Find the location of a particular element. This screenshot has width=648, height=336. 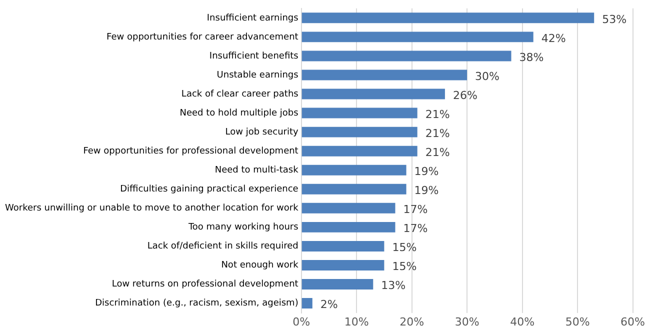

y-tick-label: Lack of clear career paths is located at coordinates (240, 94).